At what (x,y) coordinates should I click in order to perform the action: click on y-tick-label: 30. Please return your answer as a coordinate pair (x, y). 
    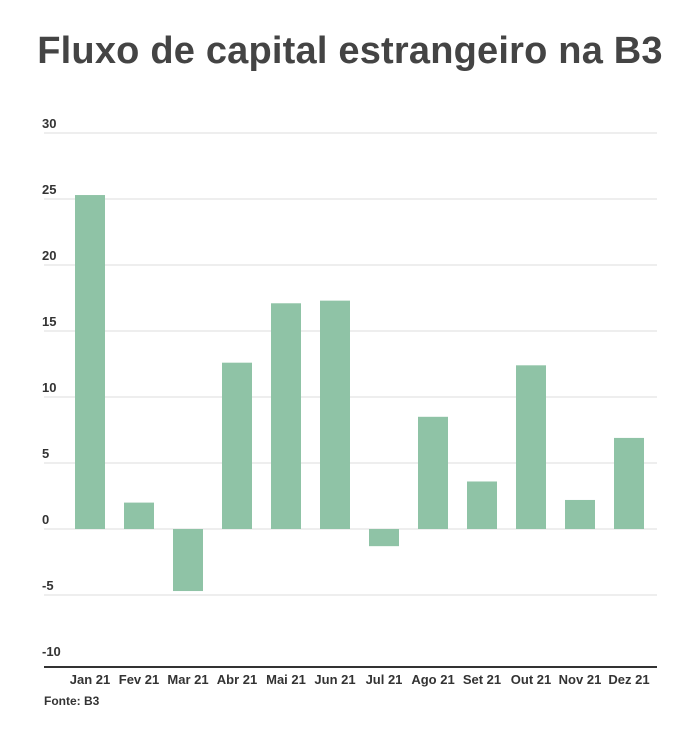
    Looking at the image, I should click on (49, 123).